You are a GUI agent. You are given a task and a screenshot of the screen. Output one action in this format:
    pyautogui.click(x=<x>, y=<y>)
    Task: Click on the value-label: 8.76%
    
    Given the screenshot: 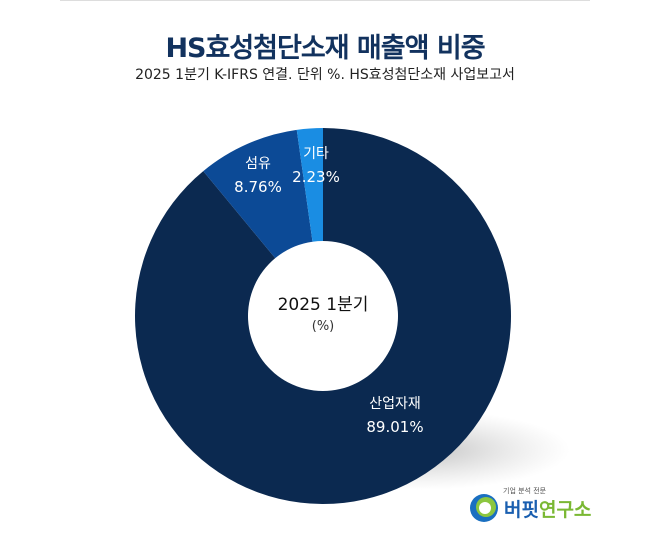 What is the action you would take?
    pyautogui.click(x=258, y=187)
    